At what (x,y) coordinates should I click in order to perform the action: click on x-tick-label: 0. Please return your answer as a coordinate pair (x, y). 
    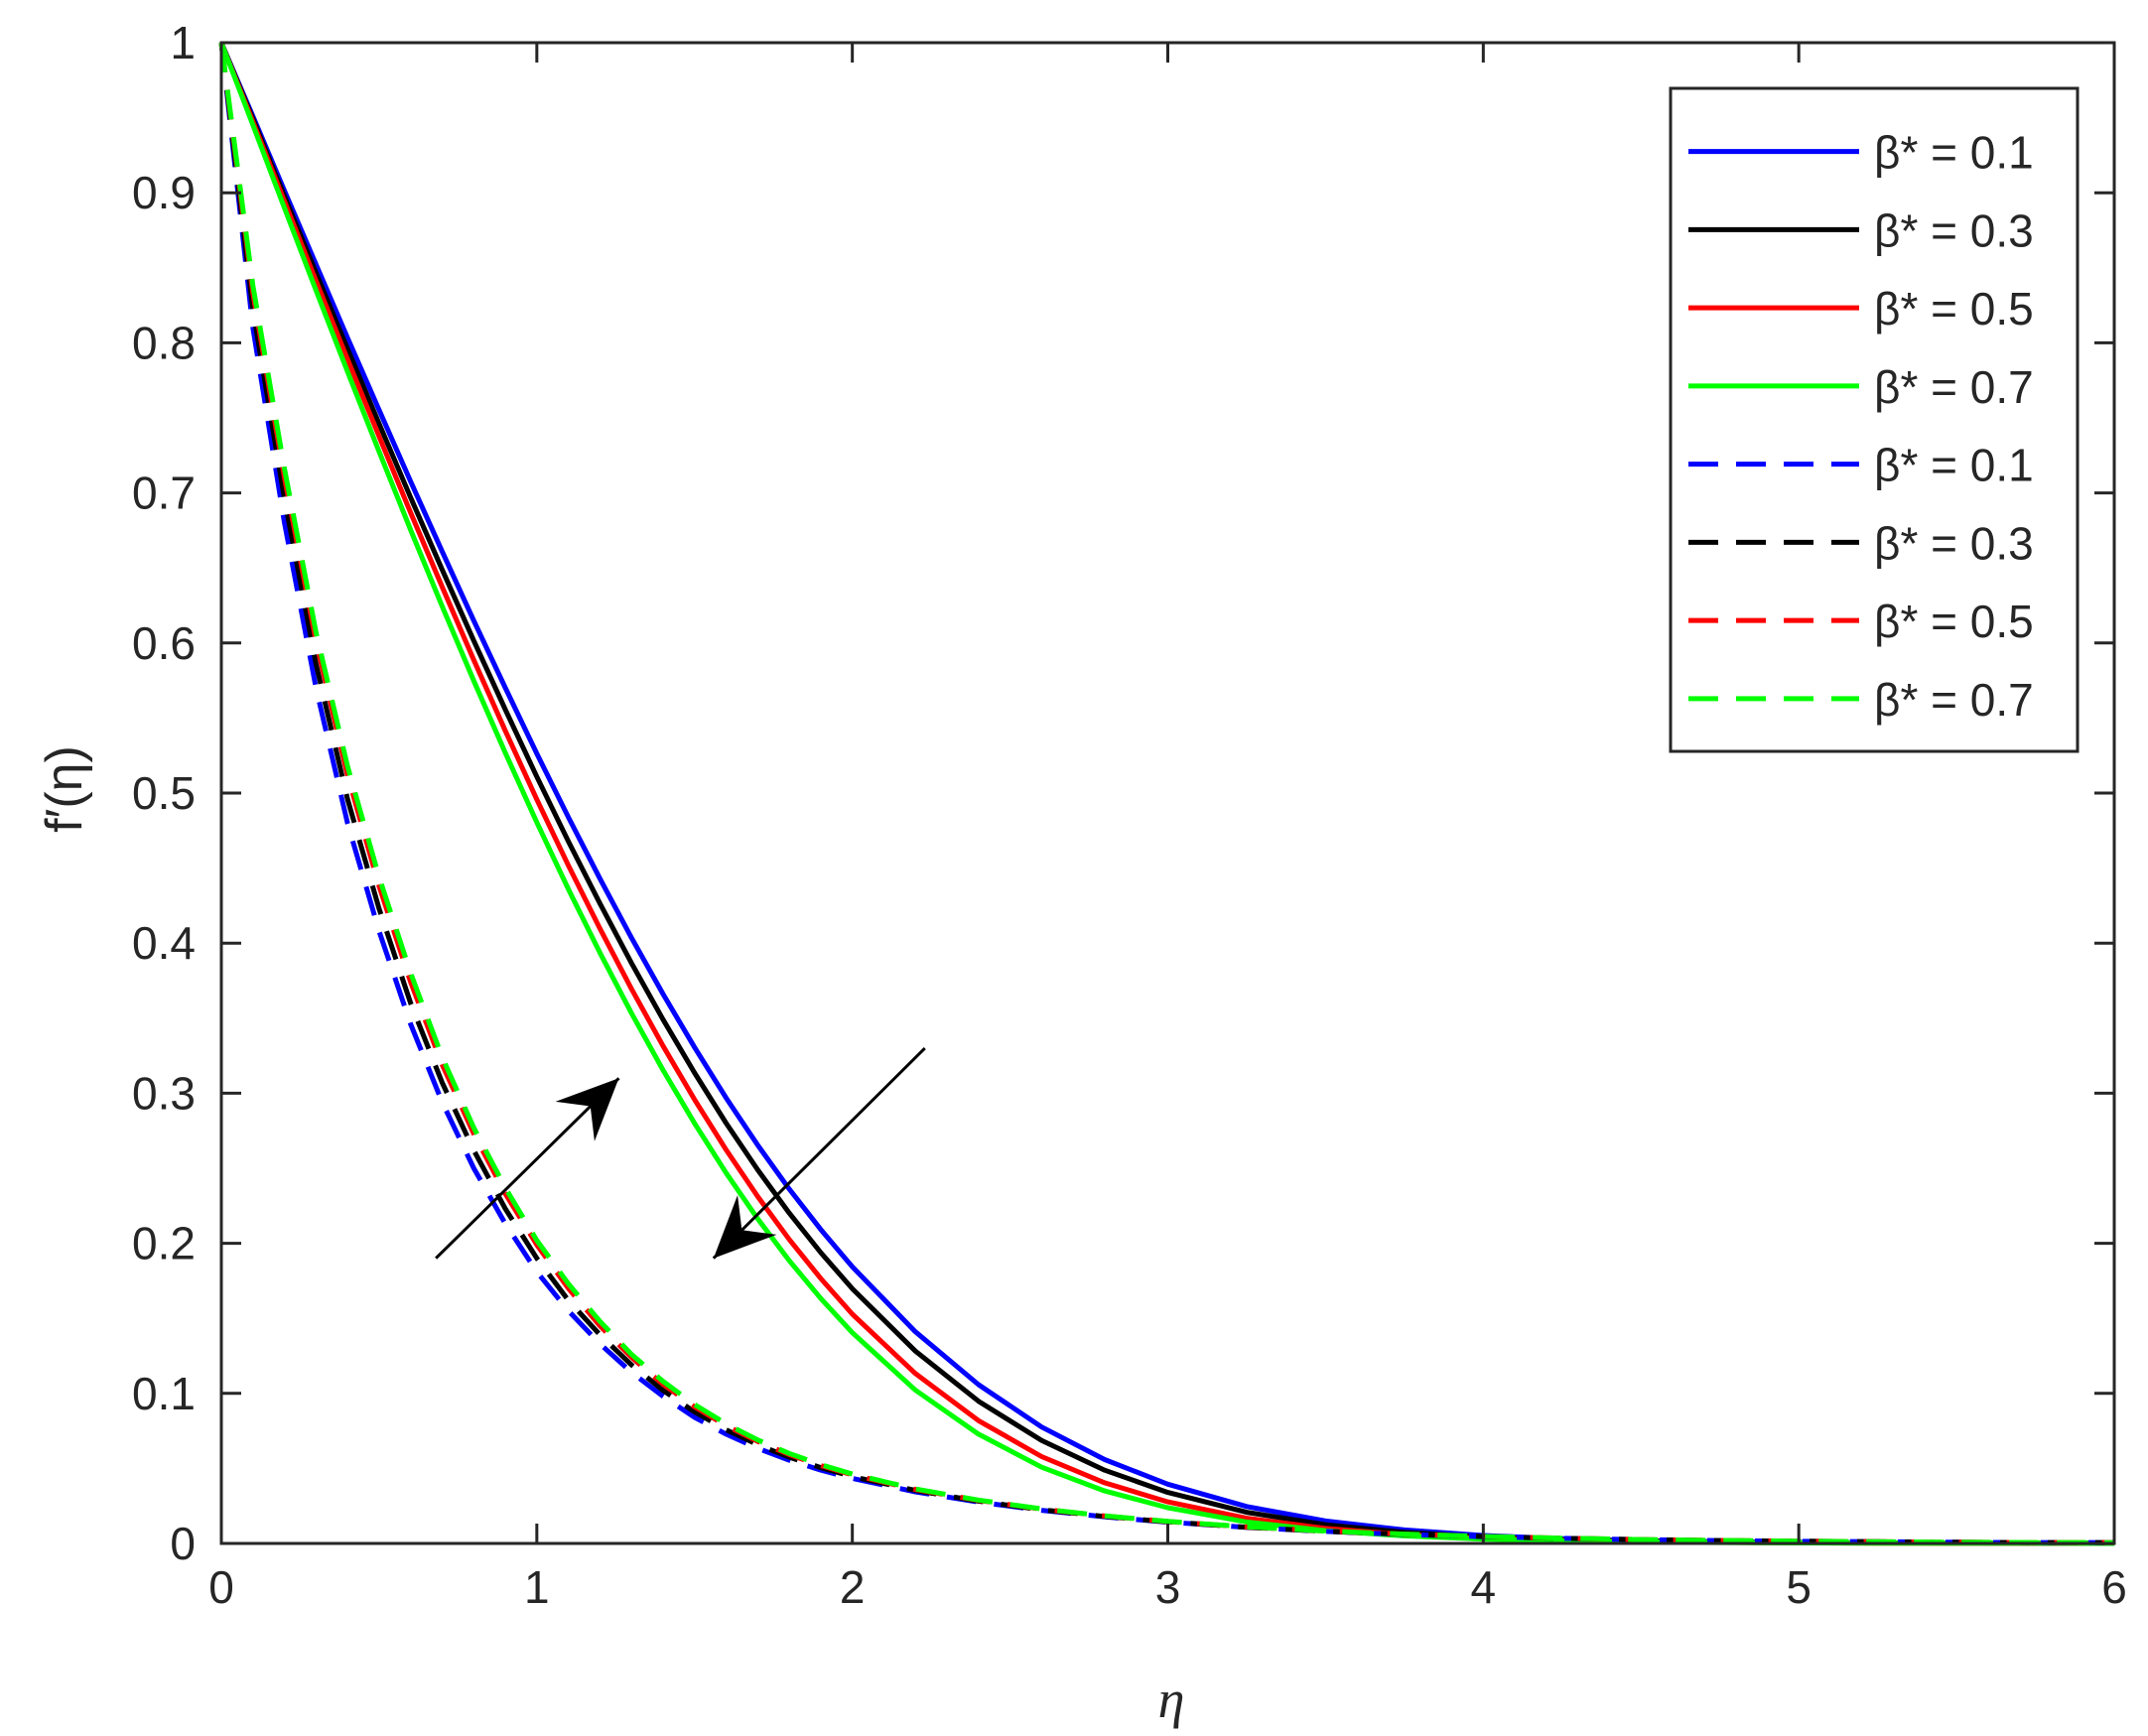
    Looking at the image, I should click on (221, 1587).